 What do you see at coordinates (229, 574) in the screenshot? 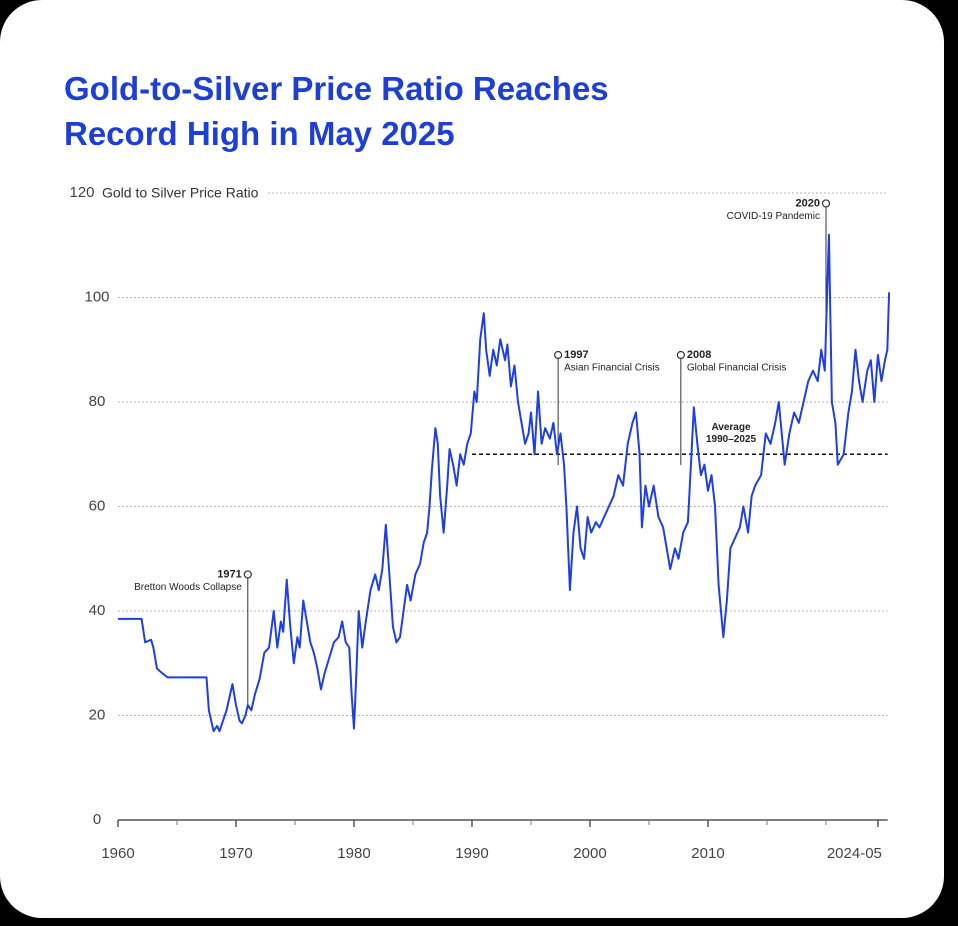
I see `annotation-year: 1971` at bounding box center [229, 574].